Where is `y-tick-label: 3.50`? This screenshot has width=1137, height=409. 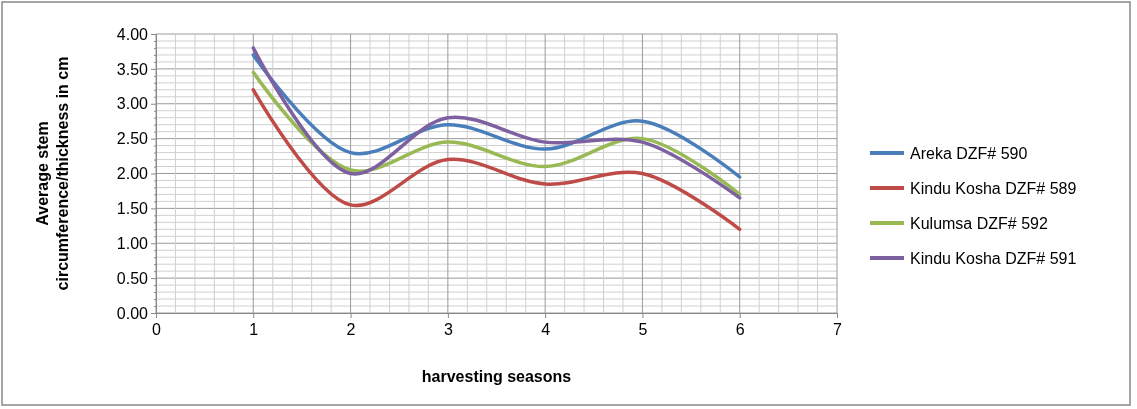 y-tick-label: 3.50 is located at coordinates (132, 69).